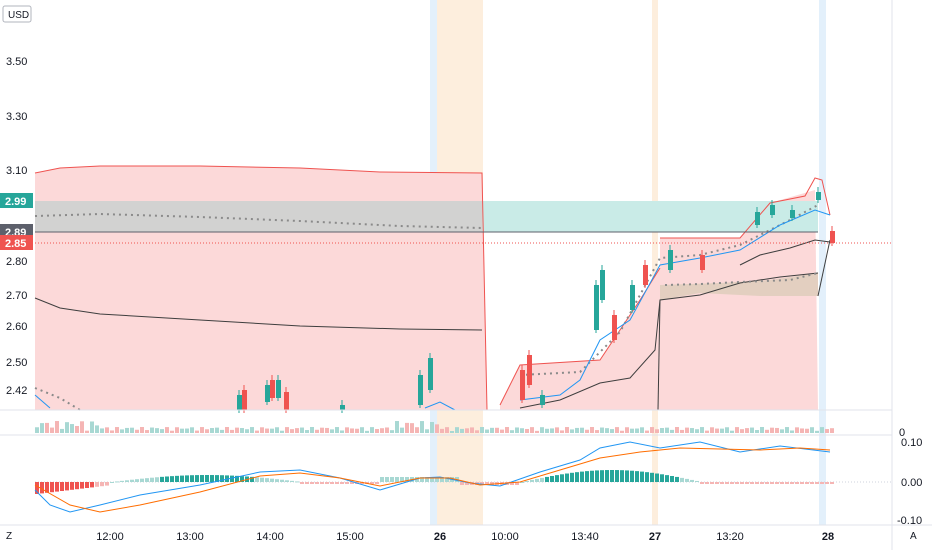  I want to click on macd-axis-bottom: -0.10, so click(909, 521).